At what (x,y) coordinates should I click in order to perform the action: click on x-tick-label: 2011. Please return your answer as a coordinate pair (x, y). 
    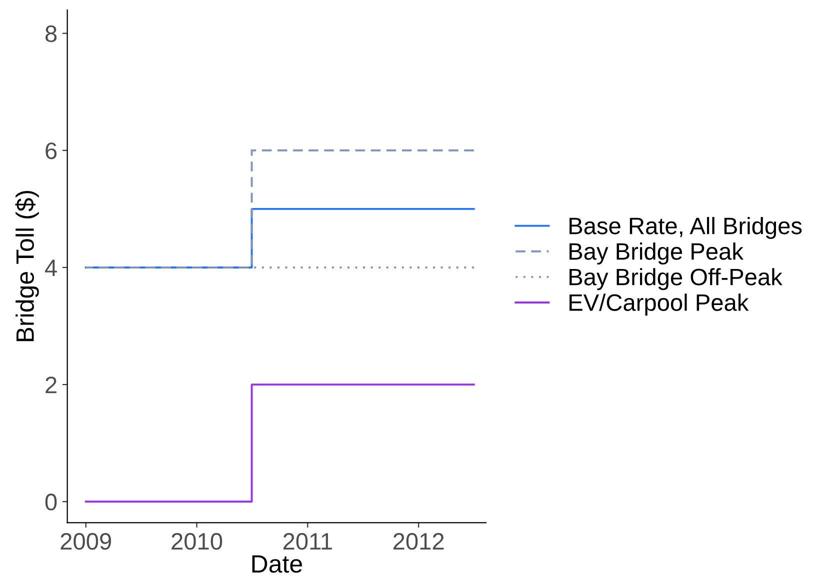
    Looking at the image, I should click on (307, 541).